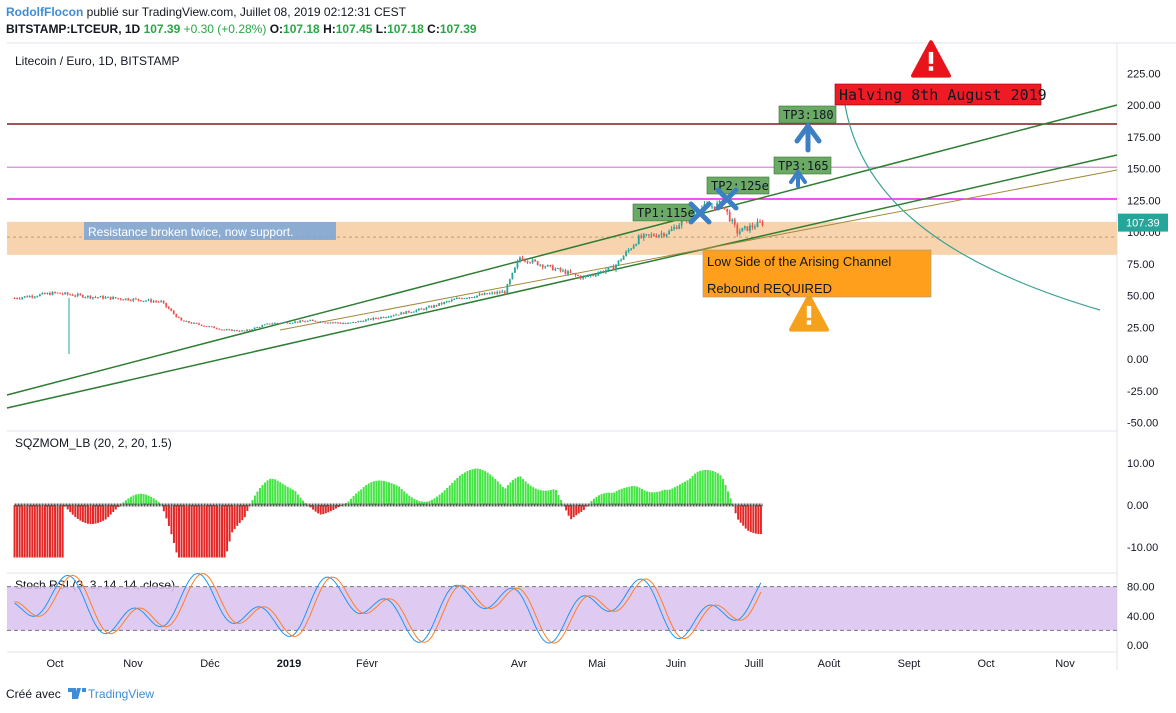 The width and height of the screenshot is (1176, 713). Describe the element at coordinates (121, 694) in the screenshot. I see `tradingview-brand: TradingView` at that location.